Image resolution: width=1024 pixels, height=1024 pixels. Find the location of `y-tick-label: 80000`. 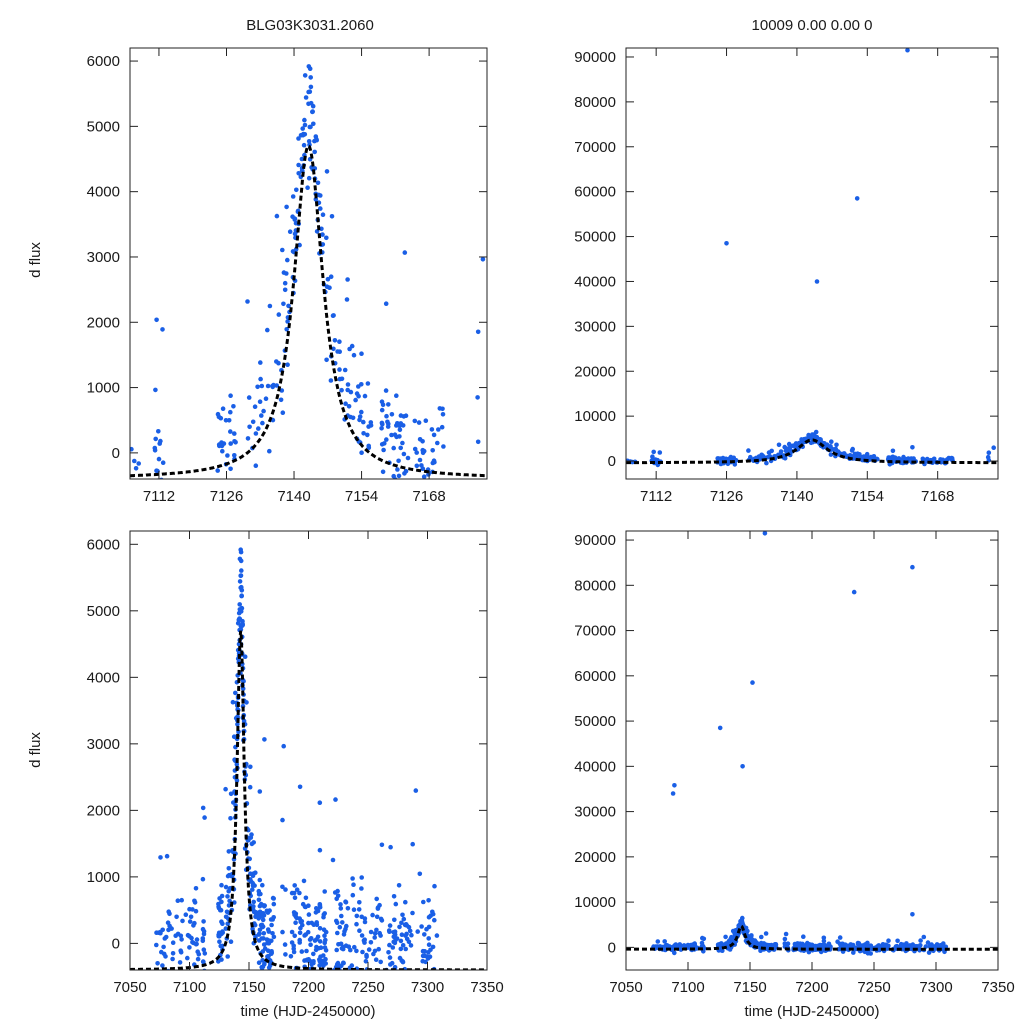

y-tick-label: 80000 is located at coordinates (595, 585).